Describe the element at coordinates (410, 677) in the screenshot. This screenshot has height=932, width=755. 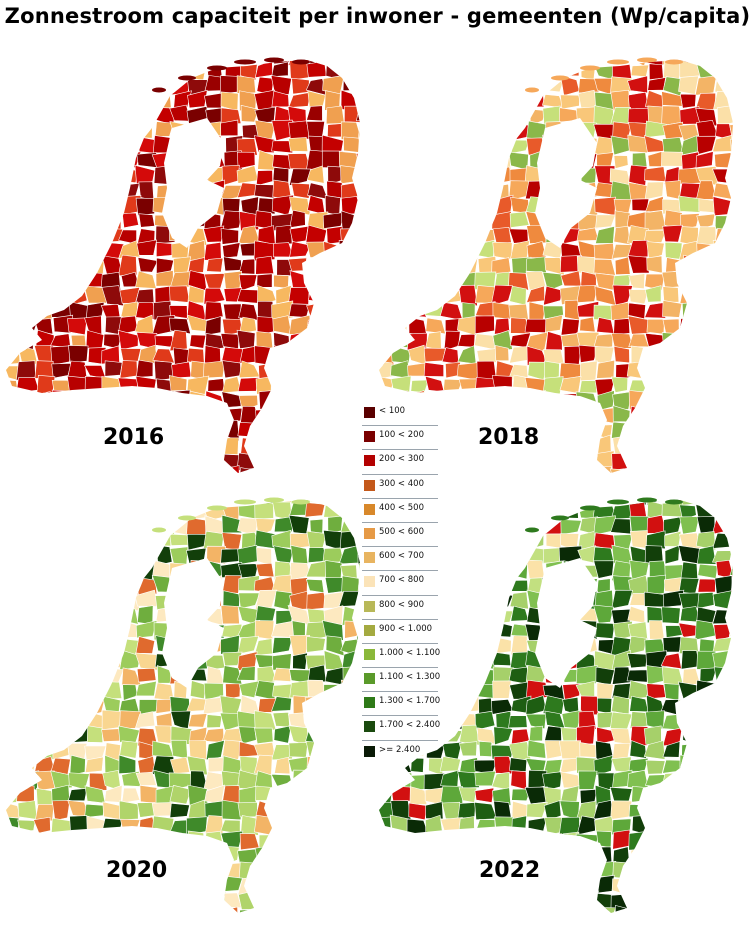
I see `legend-label: 1.100 < 1.300` at that location.